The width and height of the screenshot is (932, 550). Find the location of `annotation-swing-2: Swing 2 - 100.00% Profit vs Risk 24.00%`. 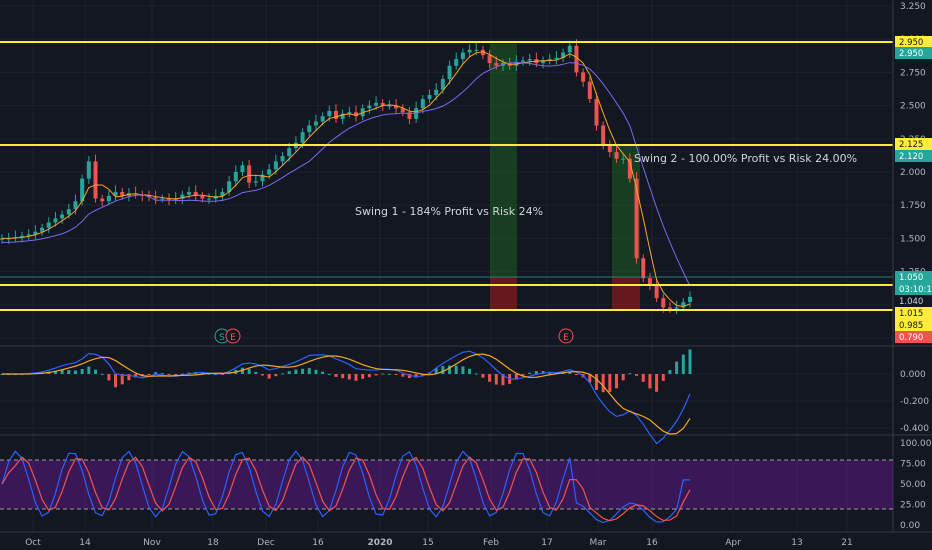

annotation-swing-2: Swing 2 - 100.00% Profit vs Risk 24.00% is located at coordinates (745, 158).